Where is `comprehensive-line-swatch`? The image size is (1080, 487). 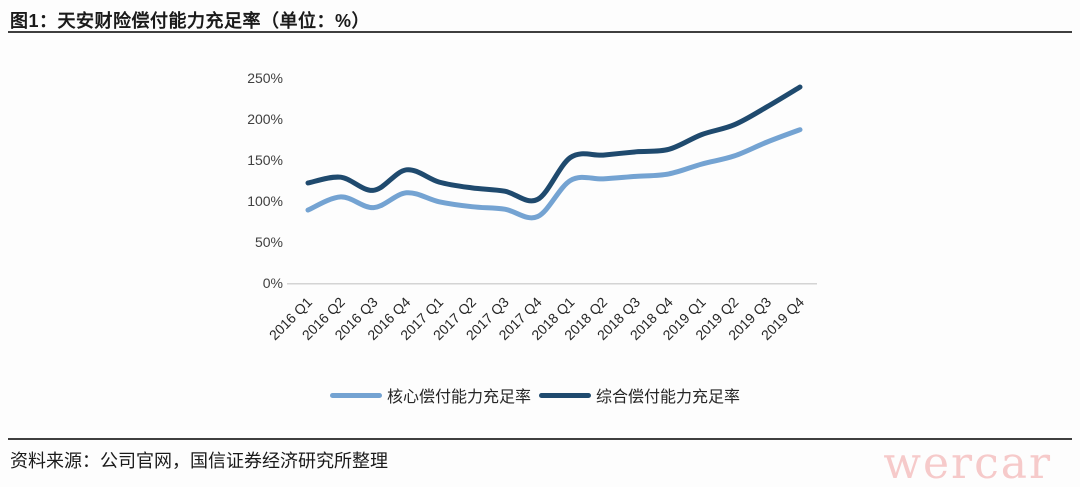 comprehensive-line-swatch is located at coordinates (565, 395).